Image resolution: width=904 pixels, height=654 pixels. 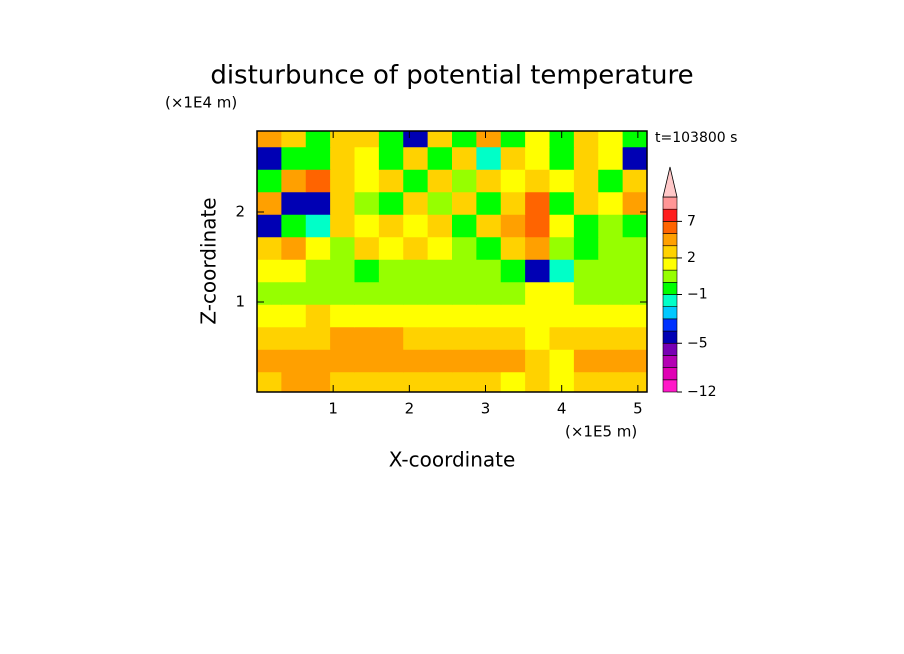 I want to click on x-tick-label: 3, so click(x=486, y=409).